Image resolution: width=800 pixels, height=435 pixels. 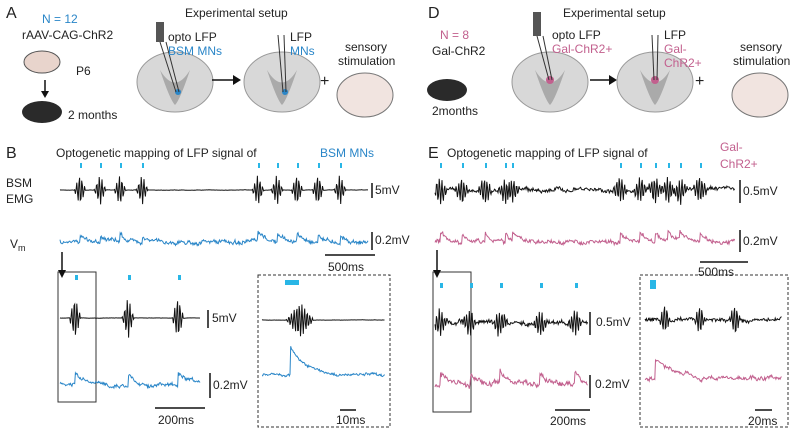 What do you see at coordinates (195, 51) in the screenshot?
I see `probe-target: BSM MNs` at bounding box center [195, 51].